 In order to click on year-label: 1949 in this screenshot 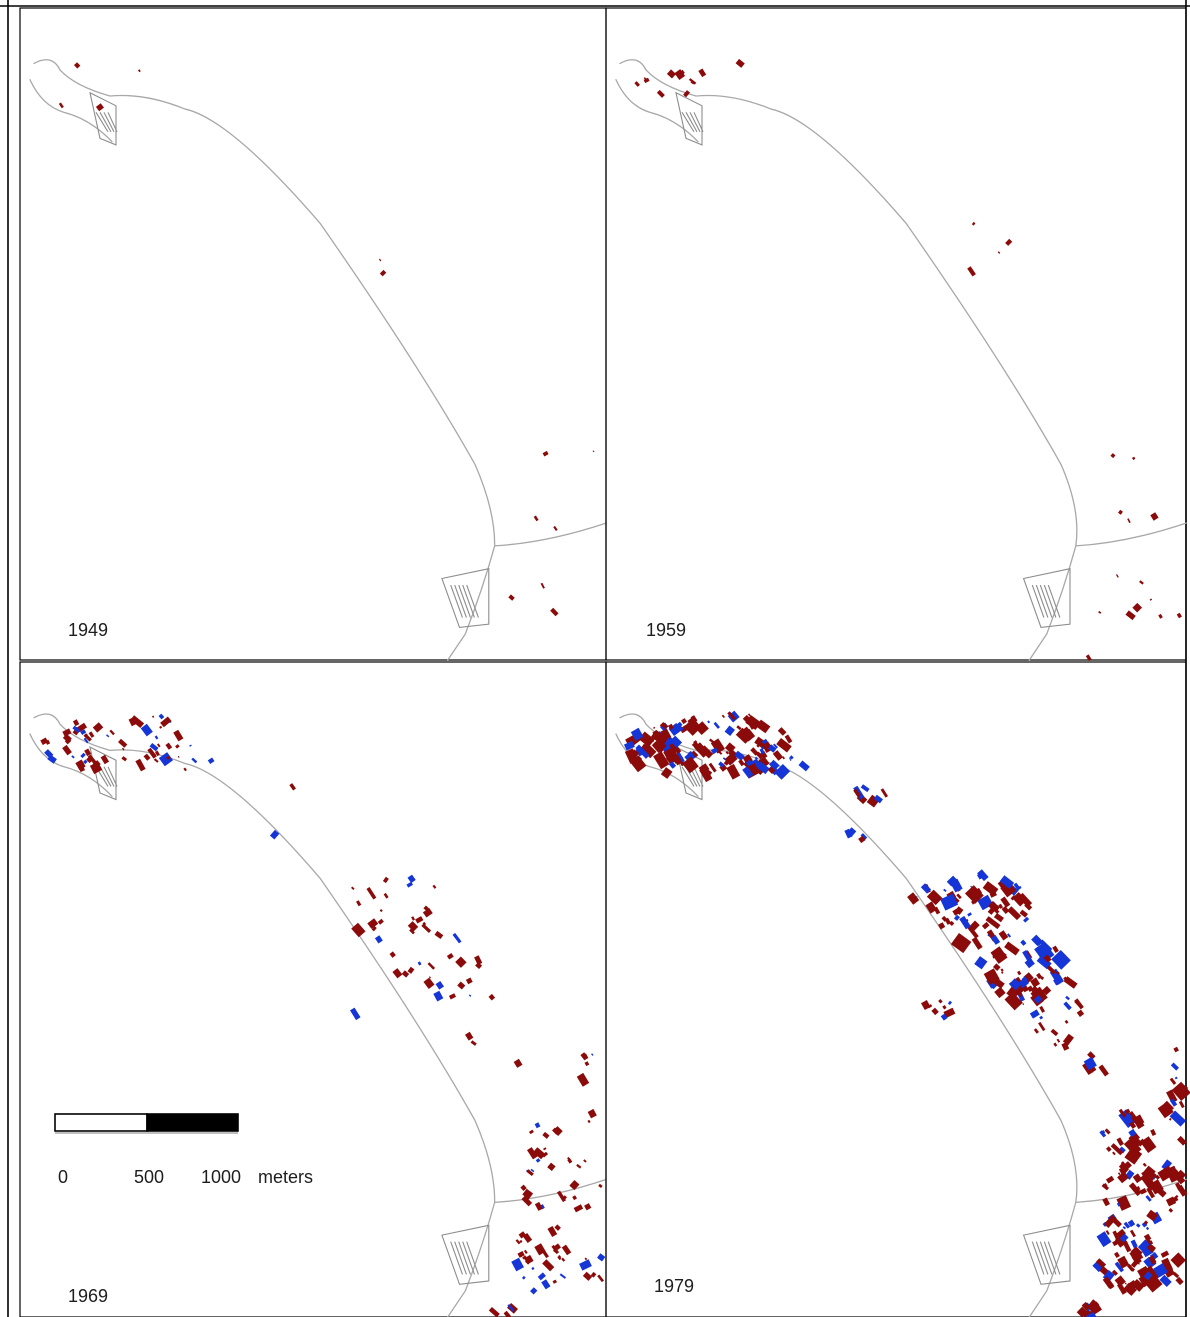, I will do `click(88, 630)`.